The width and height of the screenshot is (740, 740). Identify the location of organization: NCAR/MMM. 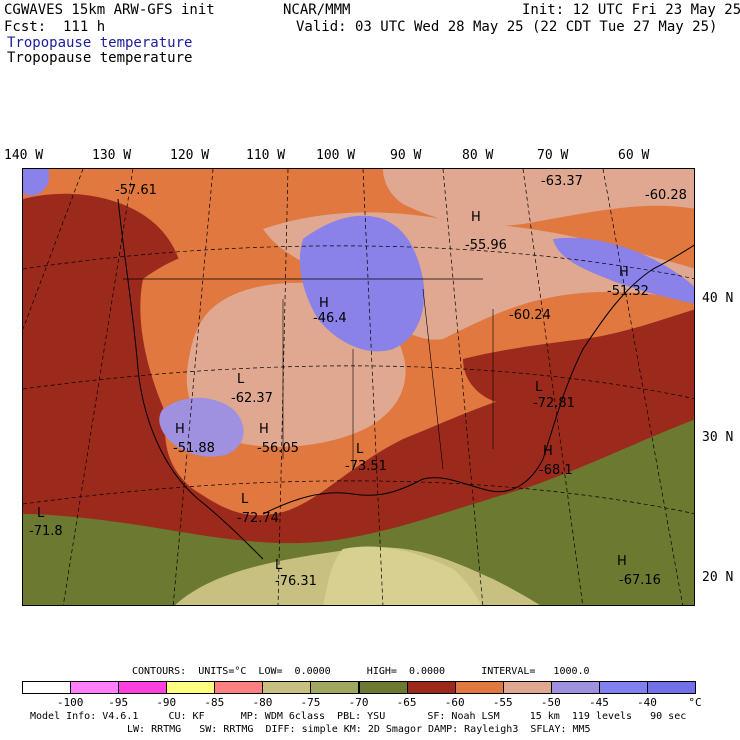
(317, 10).